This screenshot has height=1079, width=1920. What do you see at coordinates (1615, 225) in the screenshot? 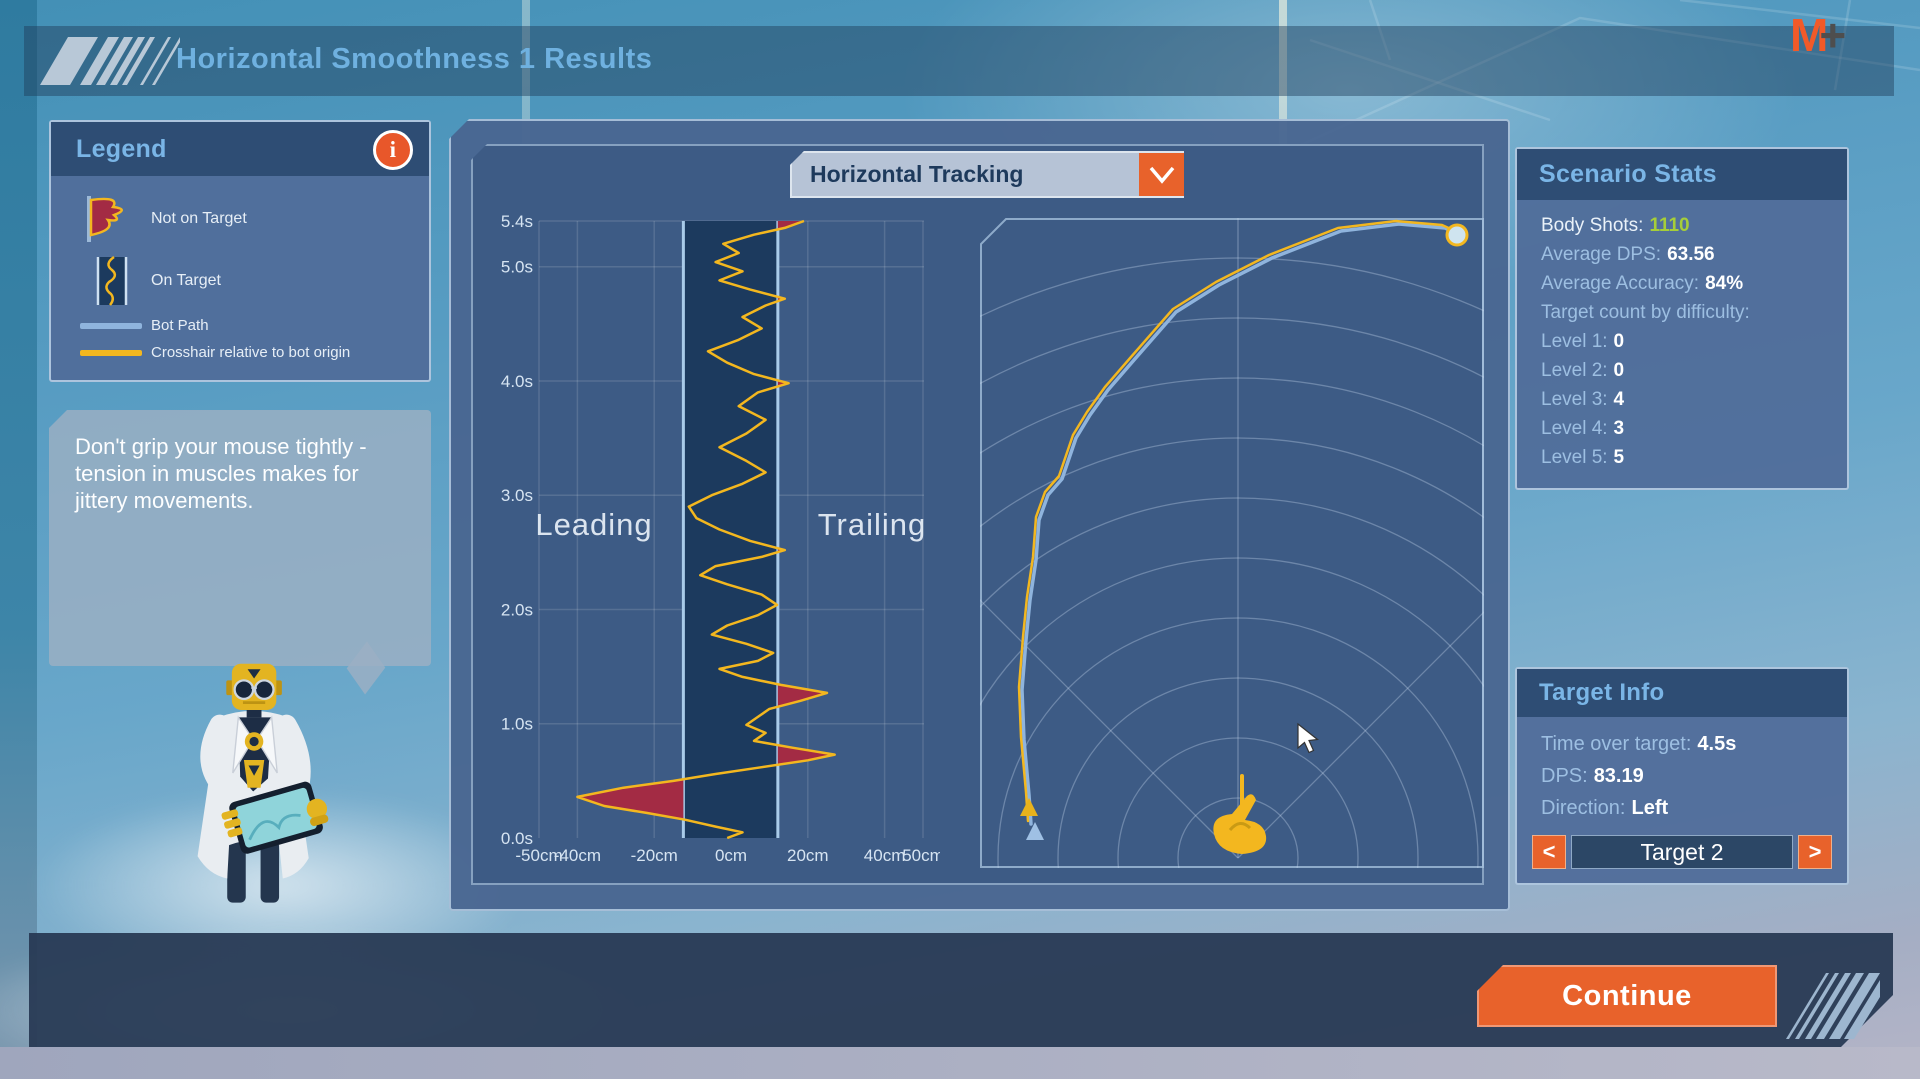
I see `stat-row: Body Shots: 1110` at bounding box center [1615, 225].